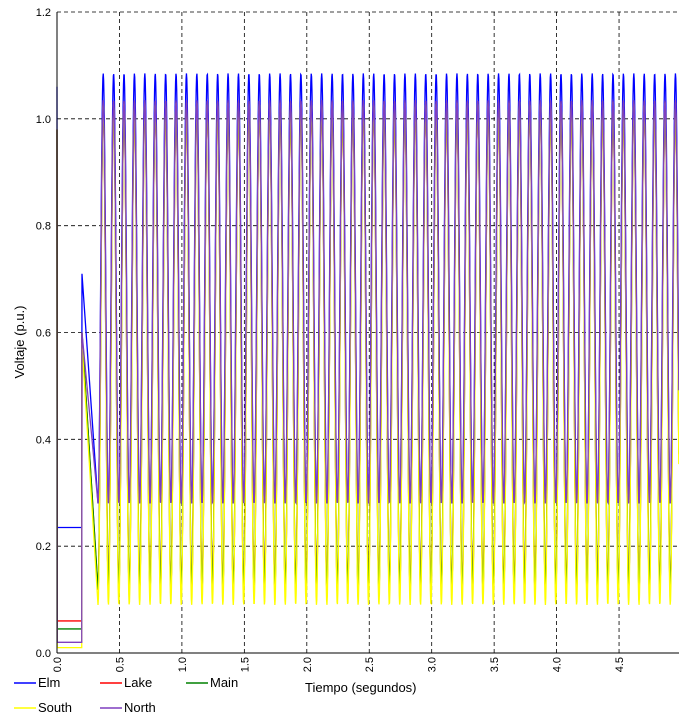 This screenshot has height=724, width=679. I want to click on x-tick-label: 3.0, so click(433, 664).